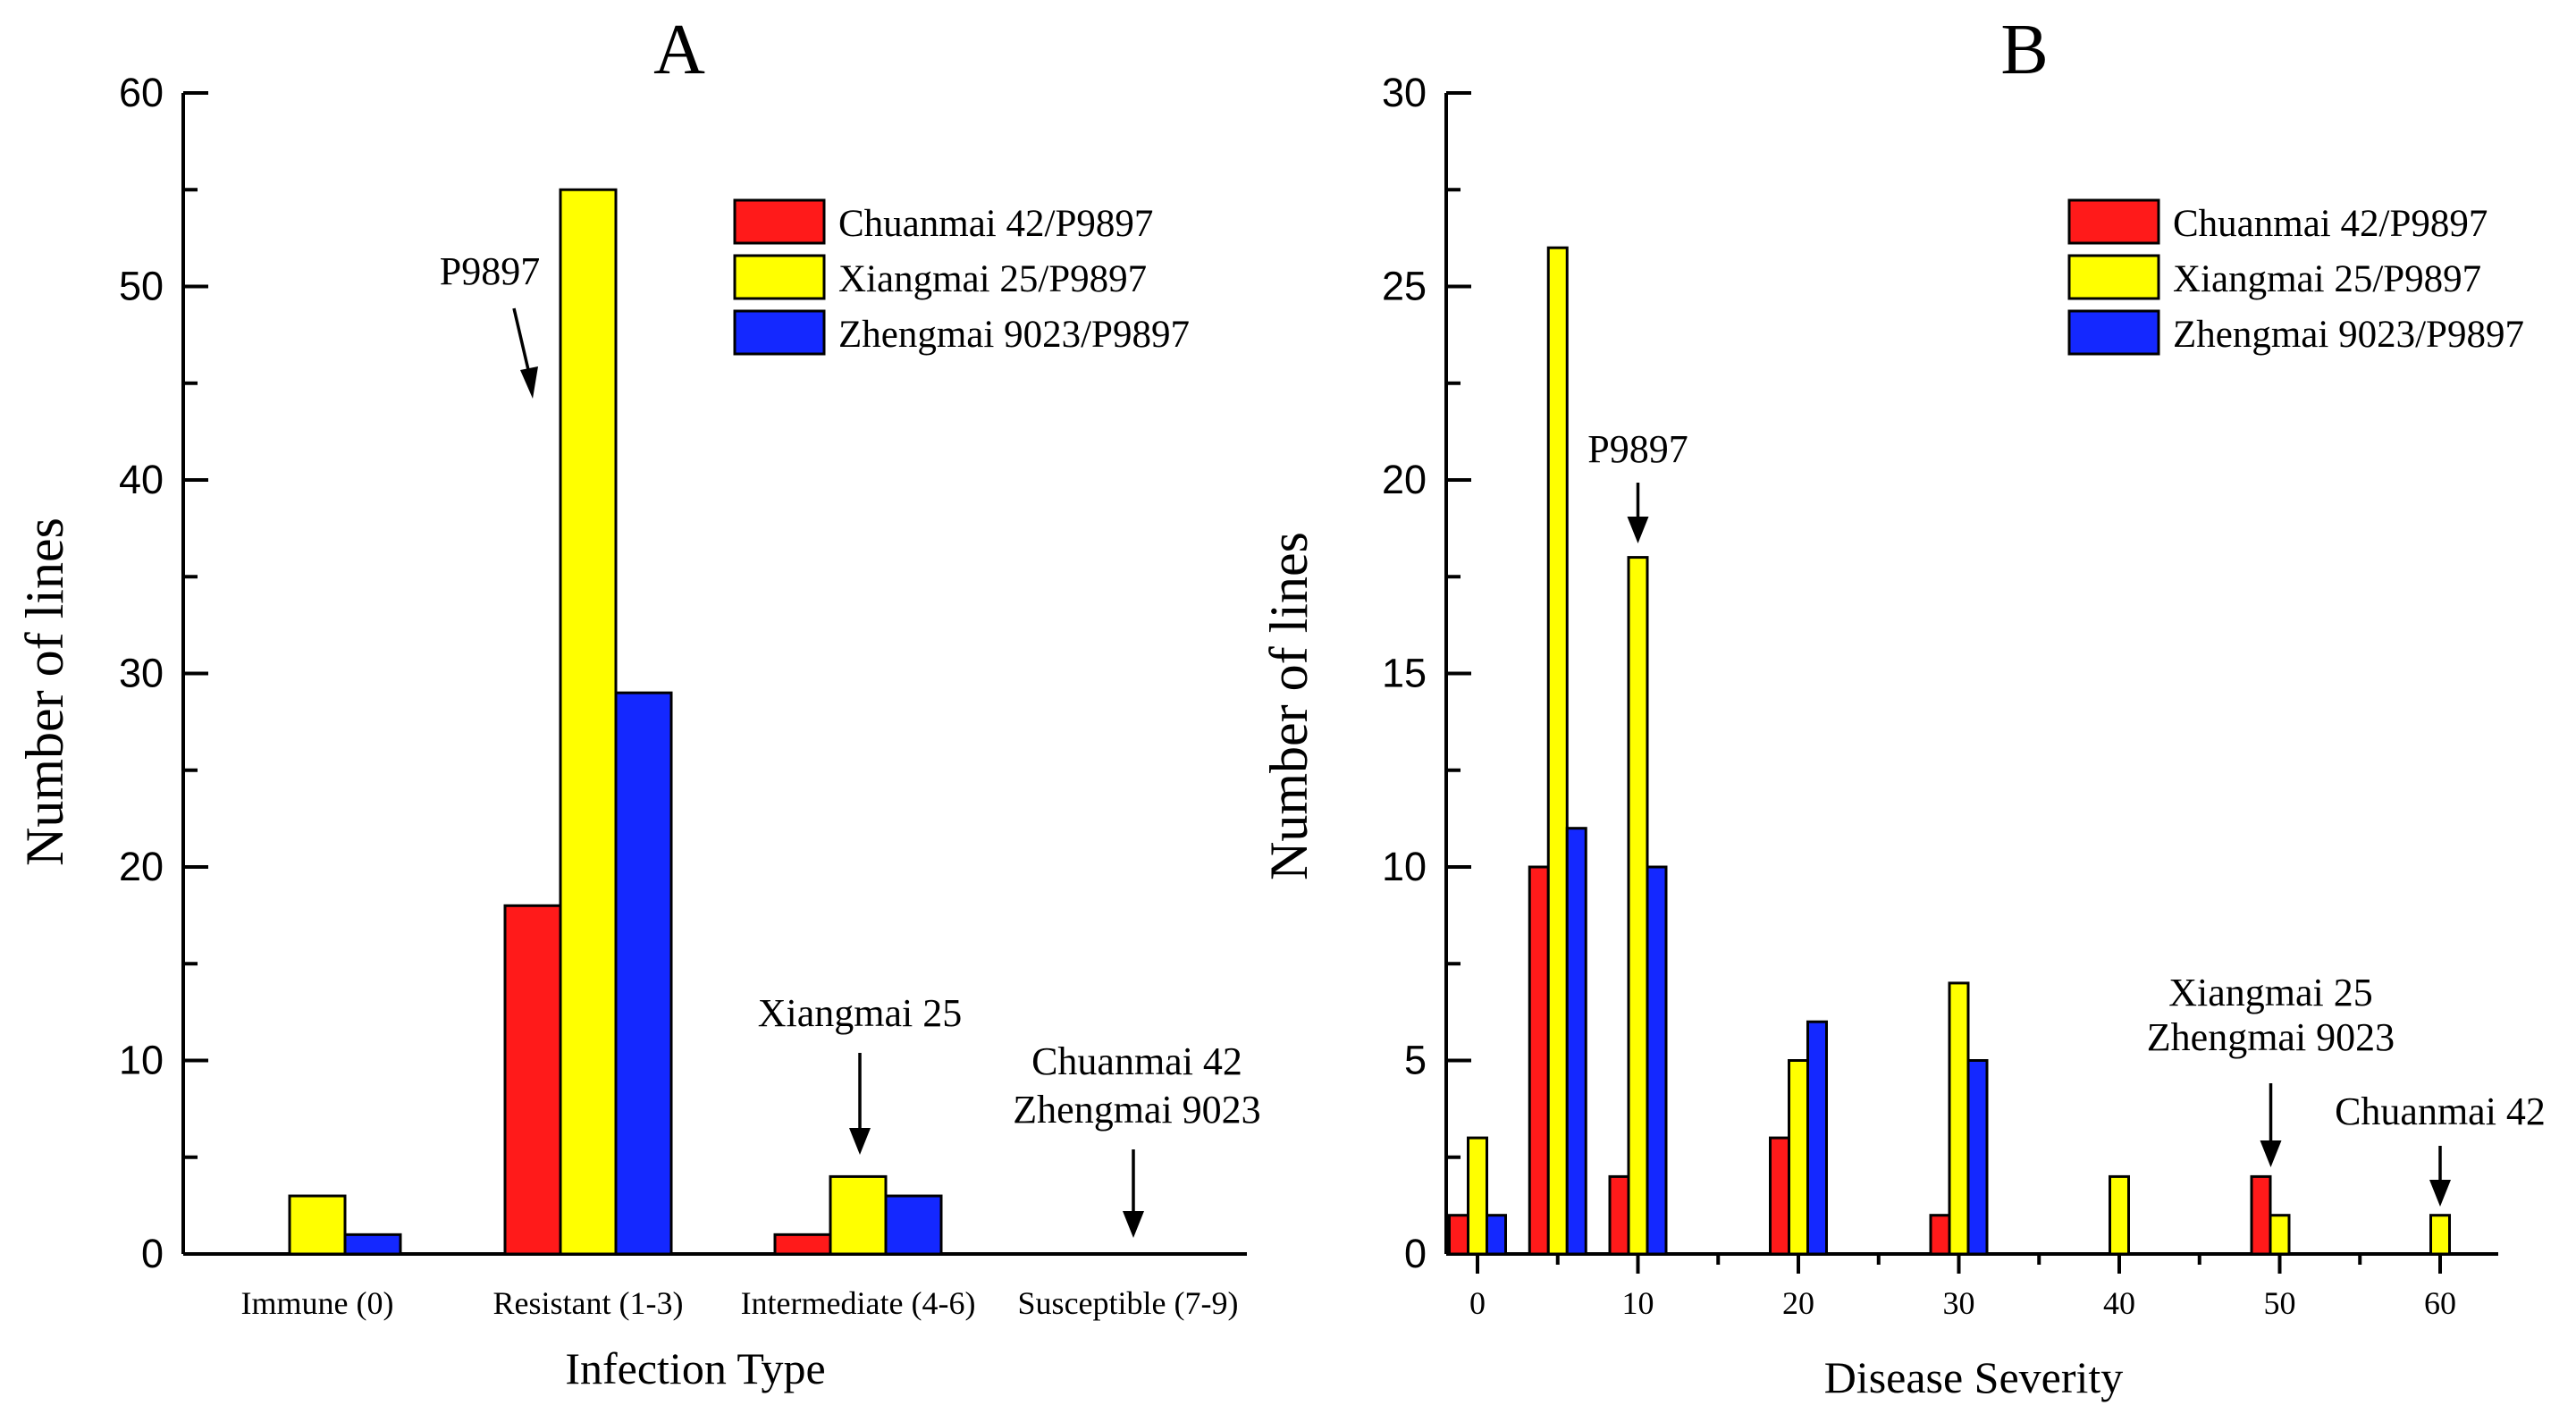  What do you see at coordinates (1405, 479) in the screenshot?
I see `panel-b-y-tick-label: 20` at bounding box center [1405, 479].